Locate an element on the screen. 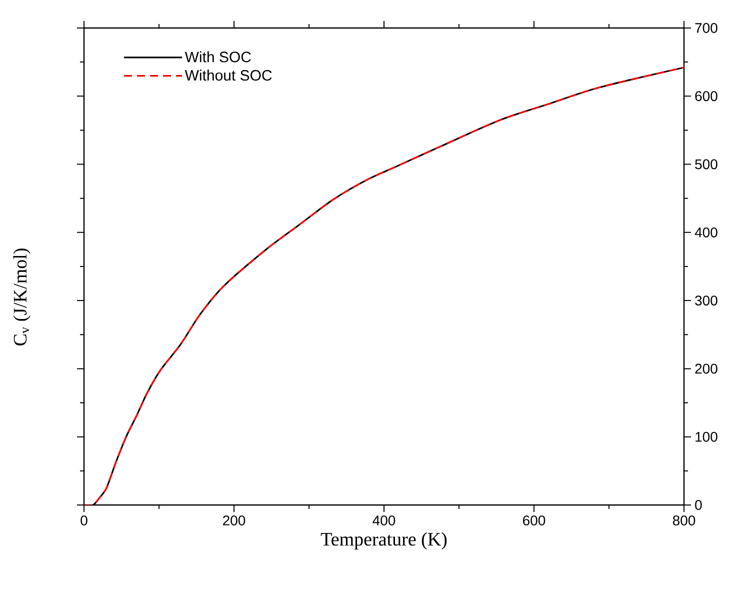 Image resolution: width=733 pixels, height=593 pixels. legend-label: Without SOC is located at coordinates (228, 75).